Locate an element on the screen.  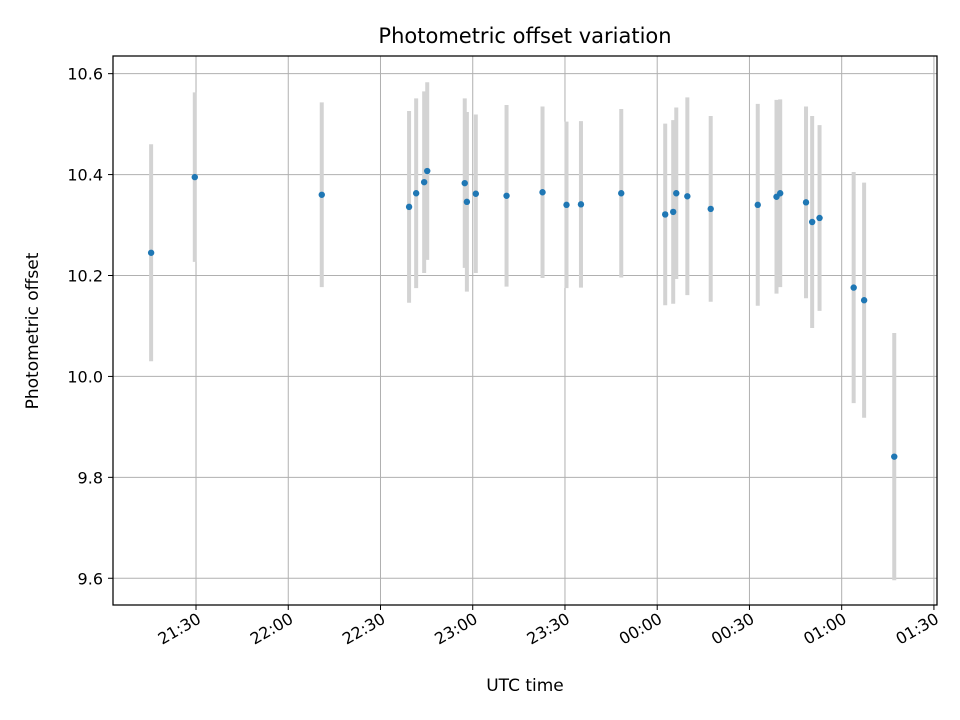
x-axis-label: UTC time is located at coordinates (525, 686).